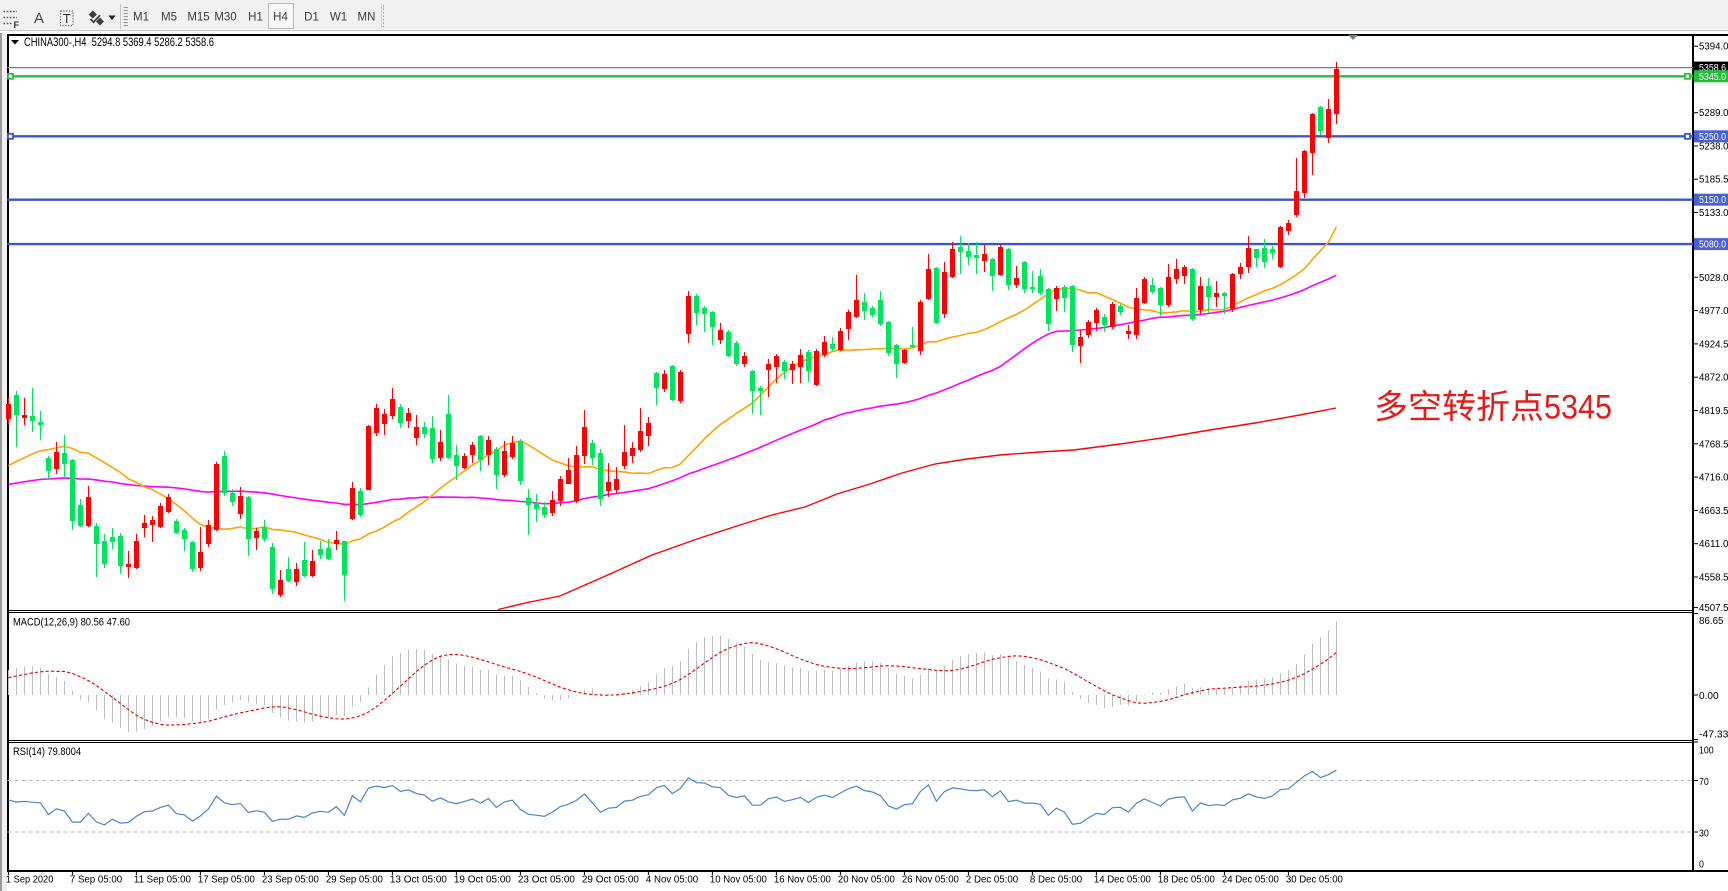  What do you see at coordinates (1701, 864) in the screenshot?
I see `svg-text: 0` at bounding box center [1701, 864].